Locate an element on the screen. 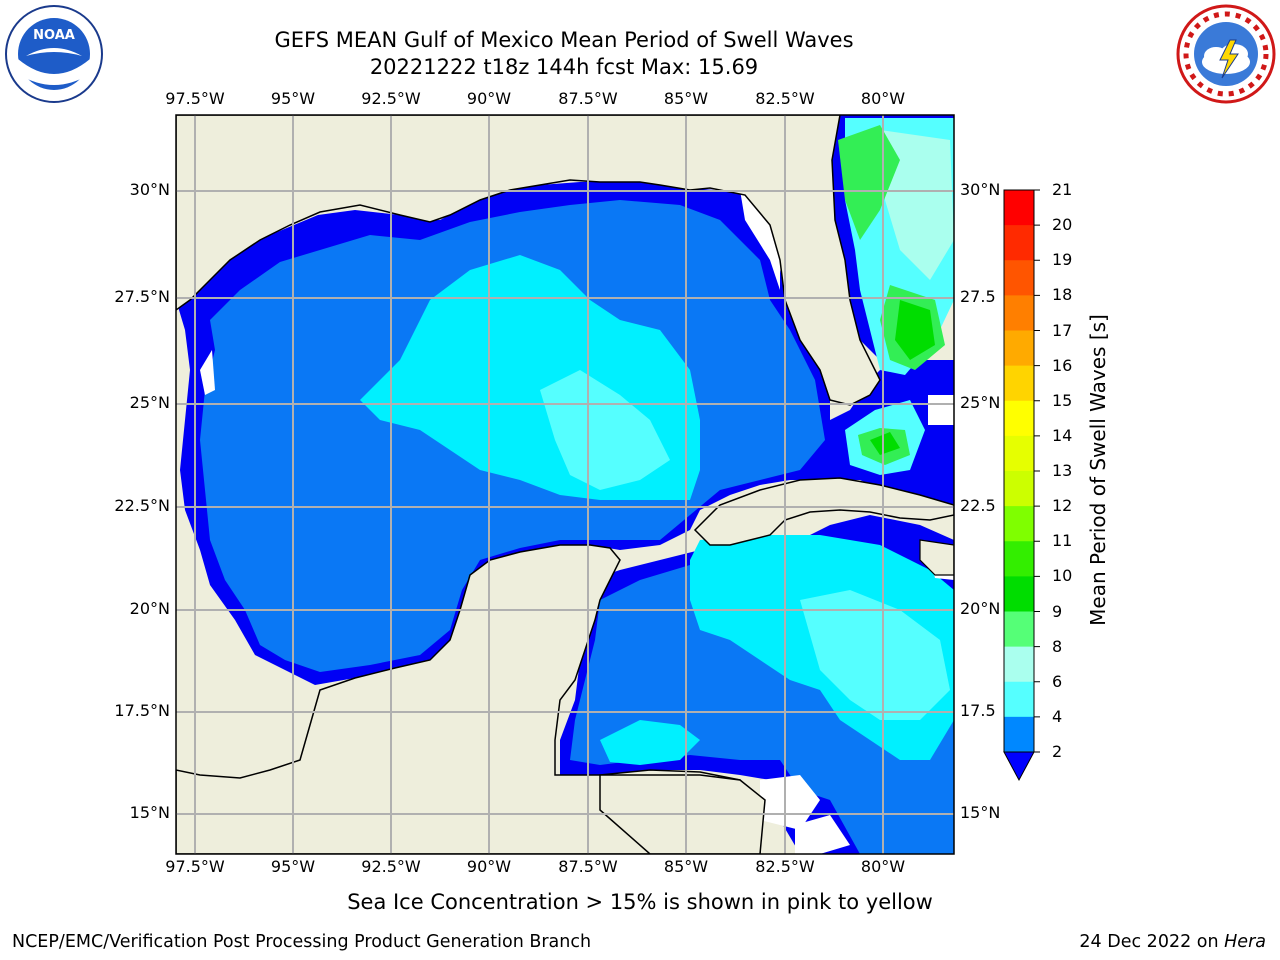 The width and height of the screenshot is (1280, 960). colorbar-tick-label: 6 is located at coordinates (1057, 681).